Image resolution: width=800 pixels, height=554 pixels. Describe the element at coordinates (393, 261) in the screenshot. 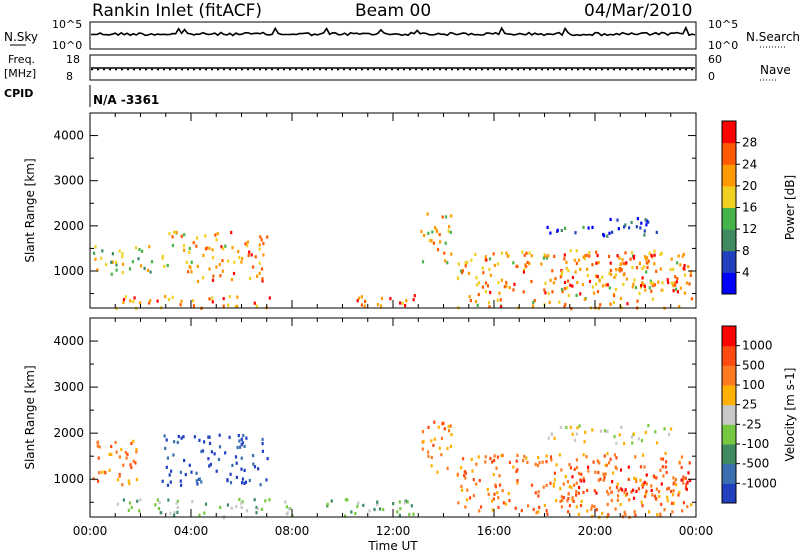

I see `power-echo-cells` at that location.